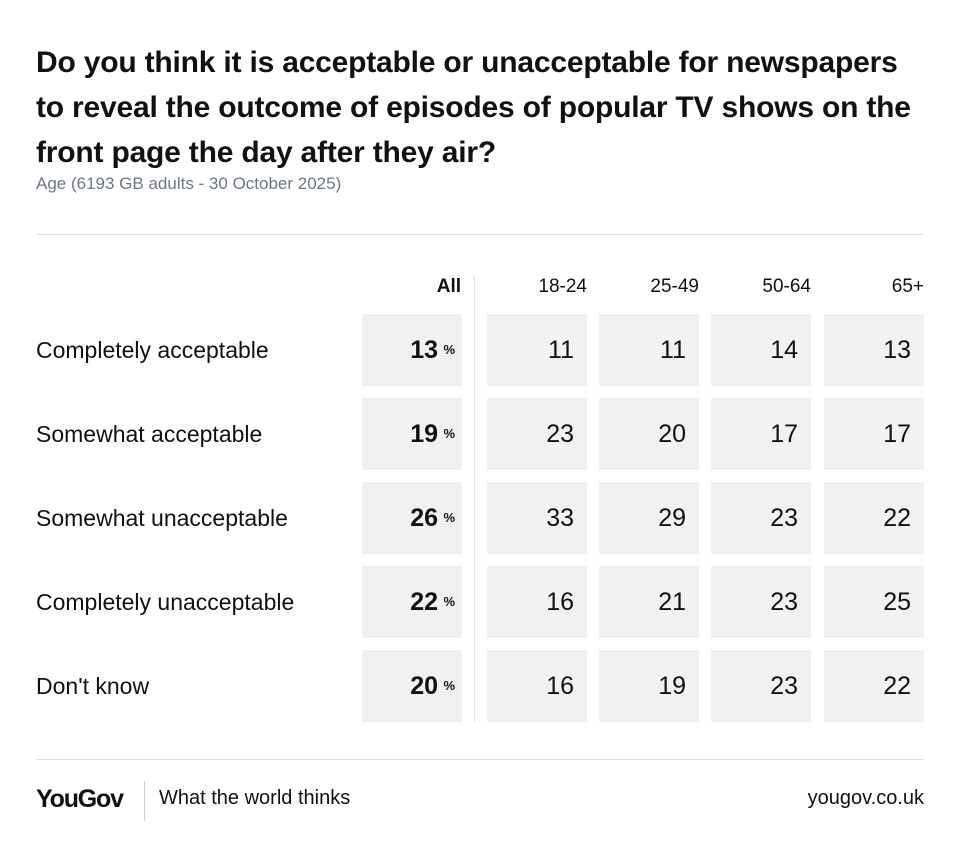  Describe the element at coordinates (784, 350) in the screenshot. I see `cell-value: 14` at that location.